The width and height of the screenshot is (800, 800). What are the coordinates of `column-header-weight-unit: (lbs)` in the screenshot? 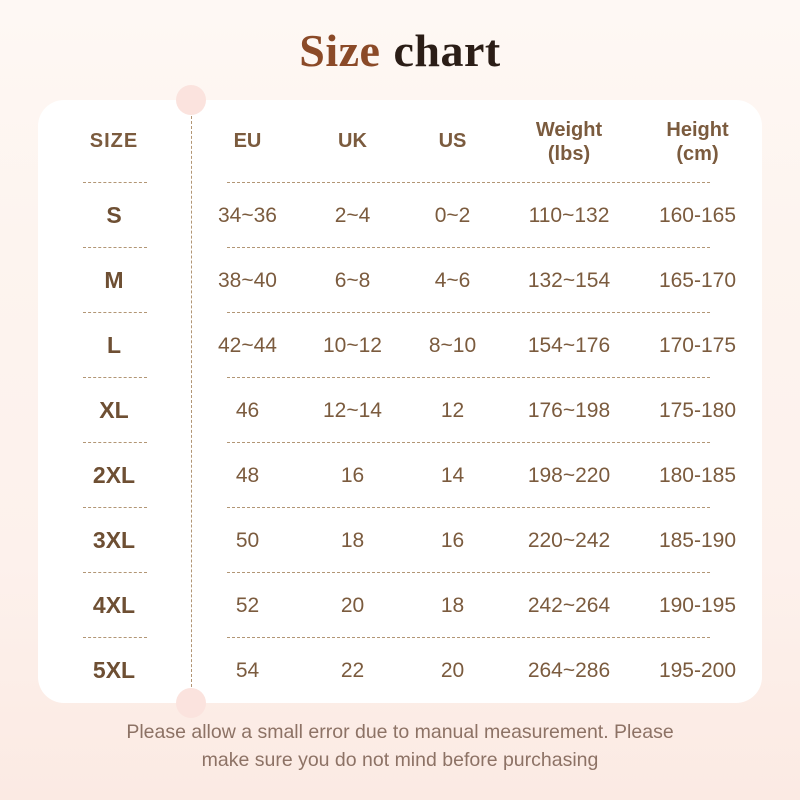 It's located at (569, 153).